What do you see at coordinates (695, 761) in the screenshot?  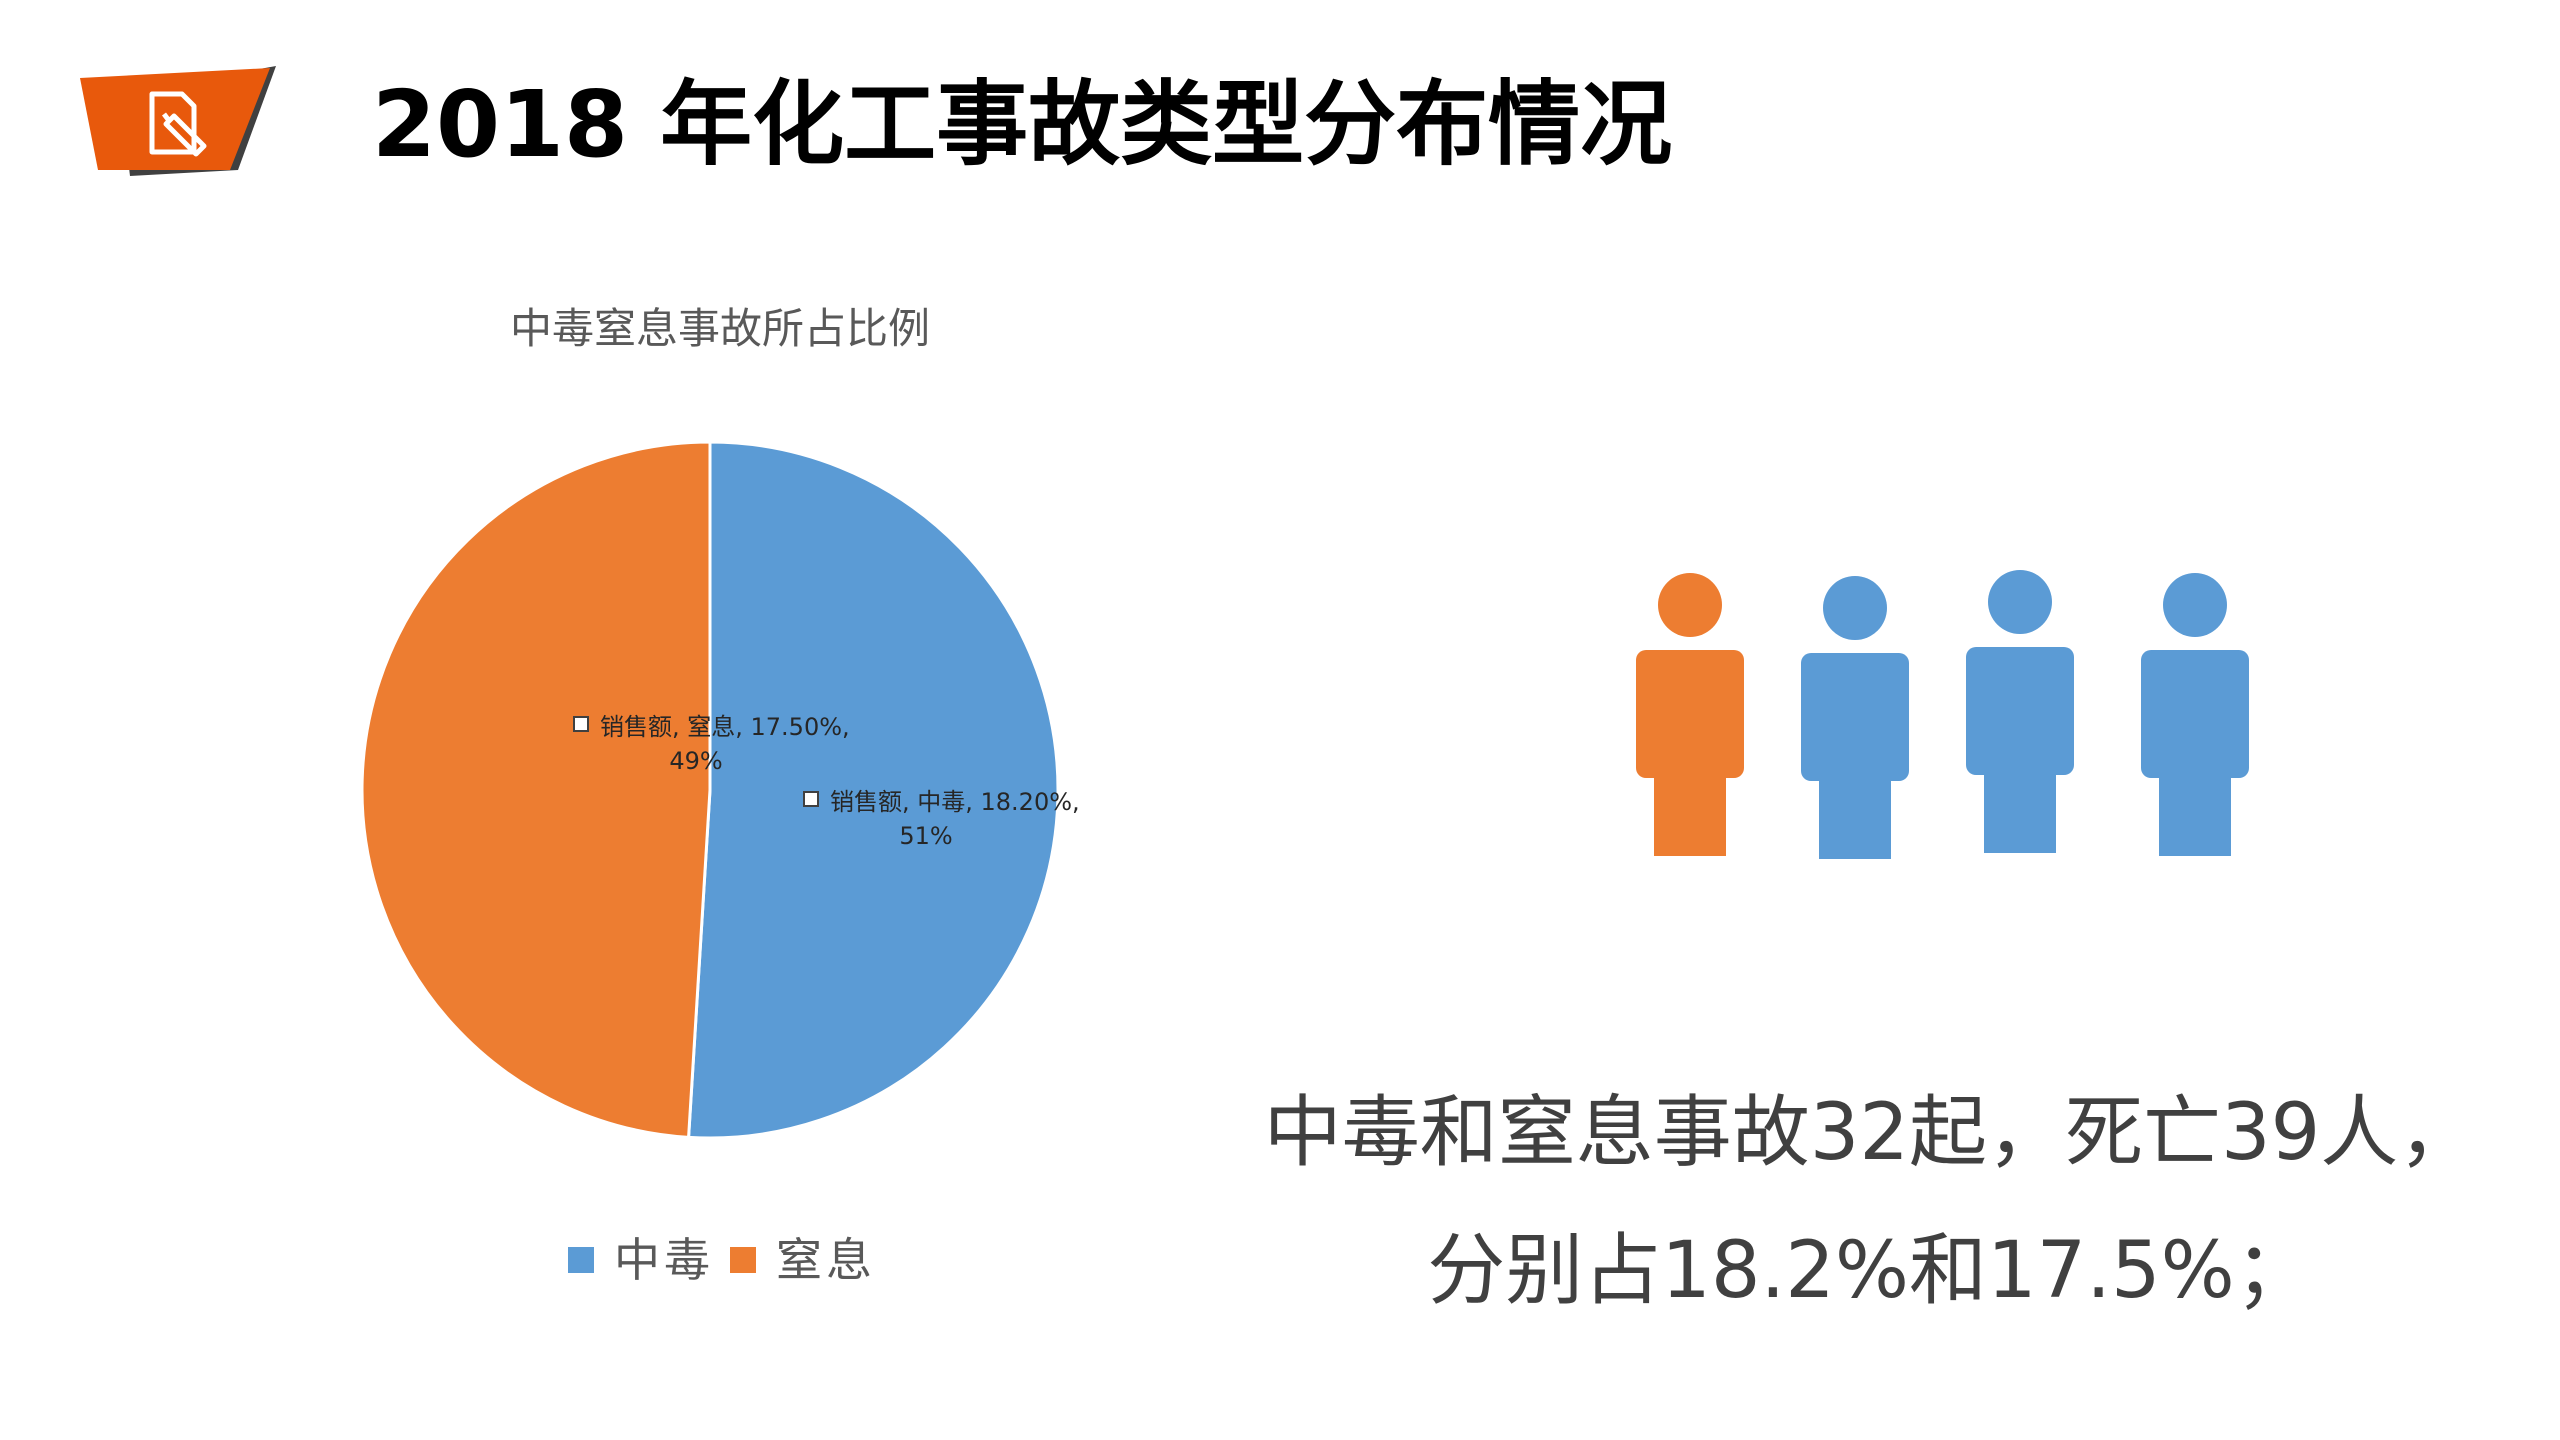 I see `data-label-percent: 49%` at bounding box center [695, 761].